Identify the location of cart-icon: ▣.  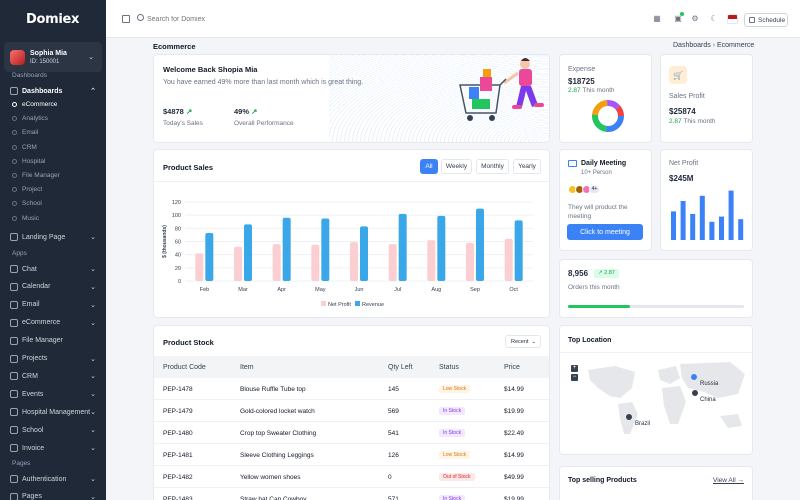
(678, 18).